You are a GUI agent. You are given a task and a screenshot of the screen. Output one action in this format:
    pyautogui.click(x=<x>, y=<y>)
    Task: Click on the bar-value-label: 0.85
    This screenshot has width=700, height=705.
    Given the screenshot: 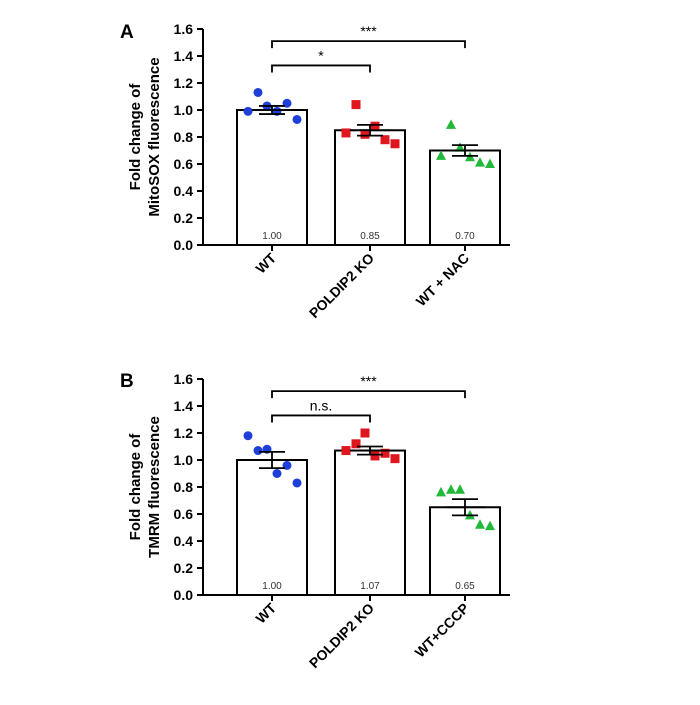 What is the action you would take?
    pyautogui.click(x=370, y=236)
    